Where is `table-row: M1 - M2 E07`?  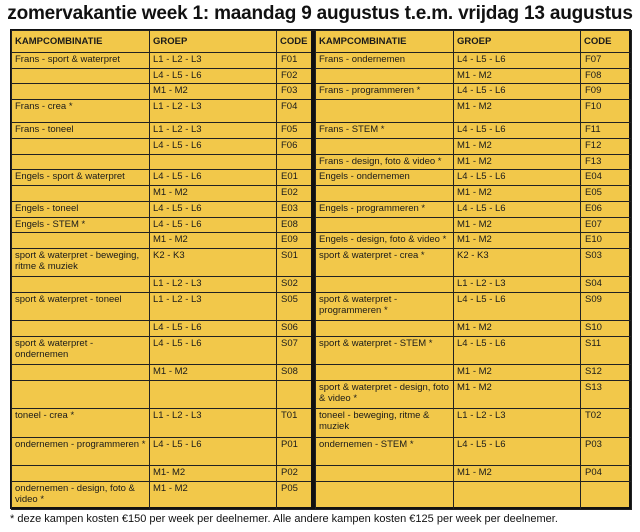 table-row: M1 - M2 E07 is located at coordinates (473, 225).